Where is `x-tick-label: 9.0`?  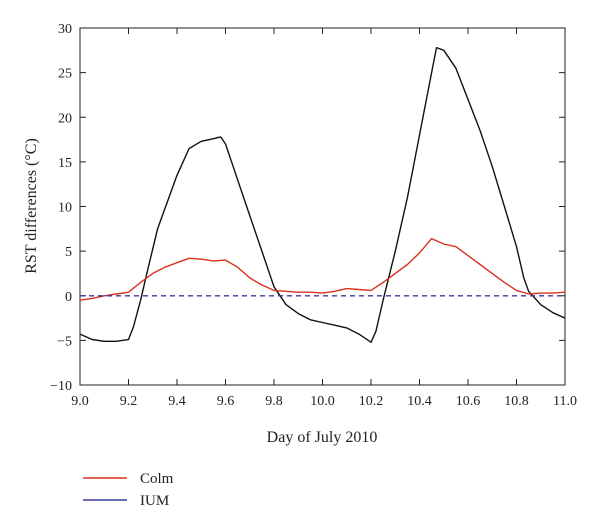 x-tick-label: 9.0 is located at coordinates (80, 401).